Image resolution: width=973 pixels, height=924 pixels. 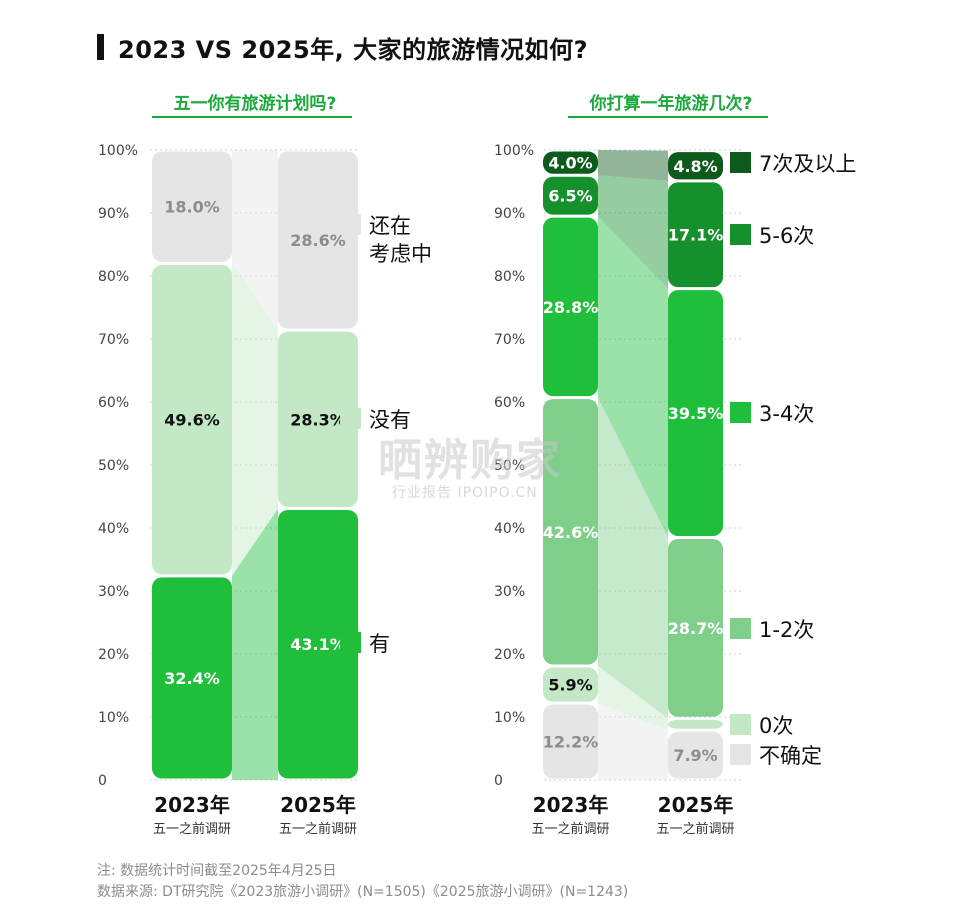 What do you see at coordinates (318, 644) in the screenshot?
I see `data-label: 43.1%` at bounding box center [318, 644].